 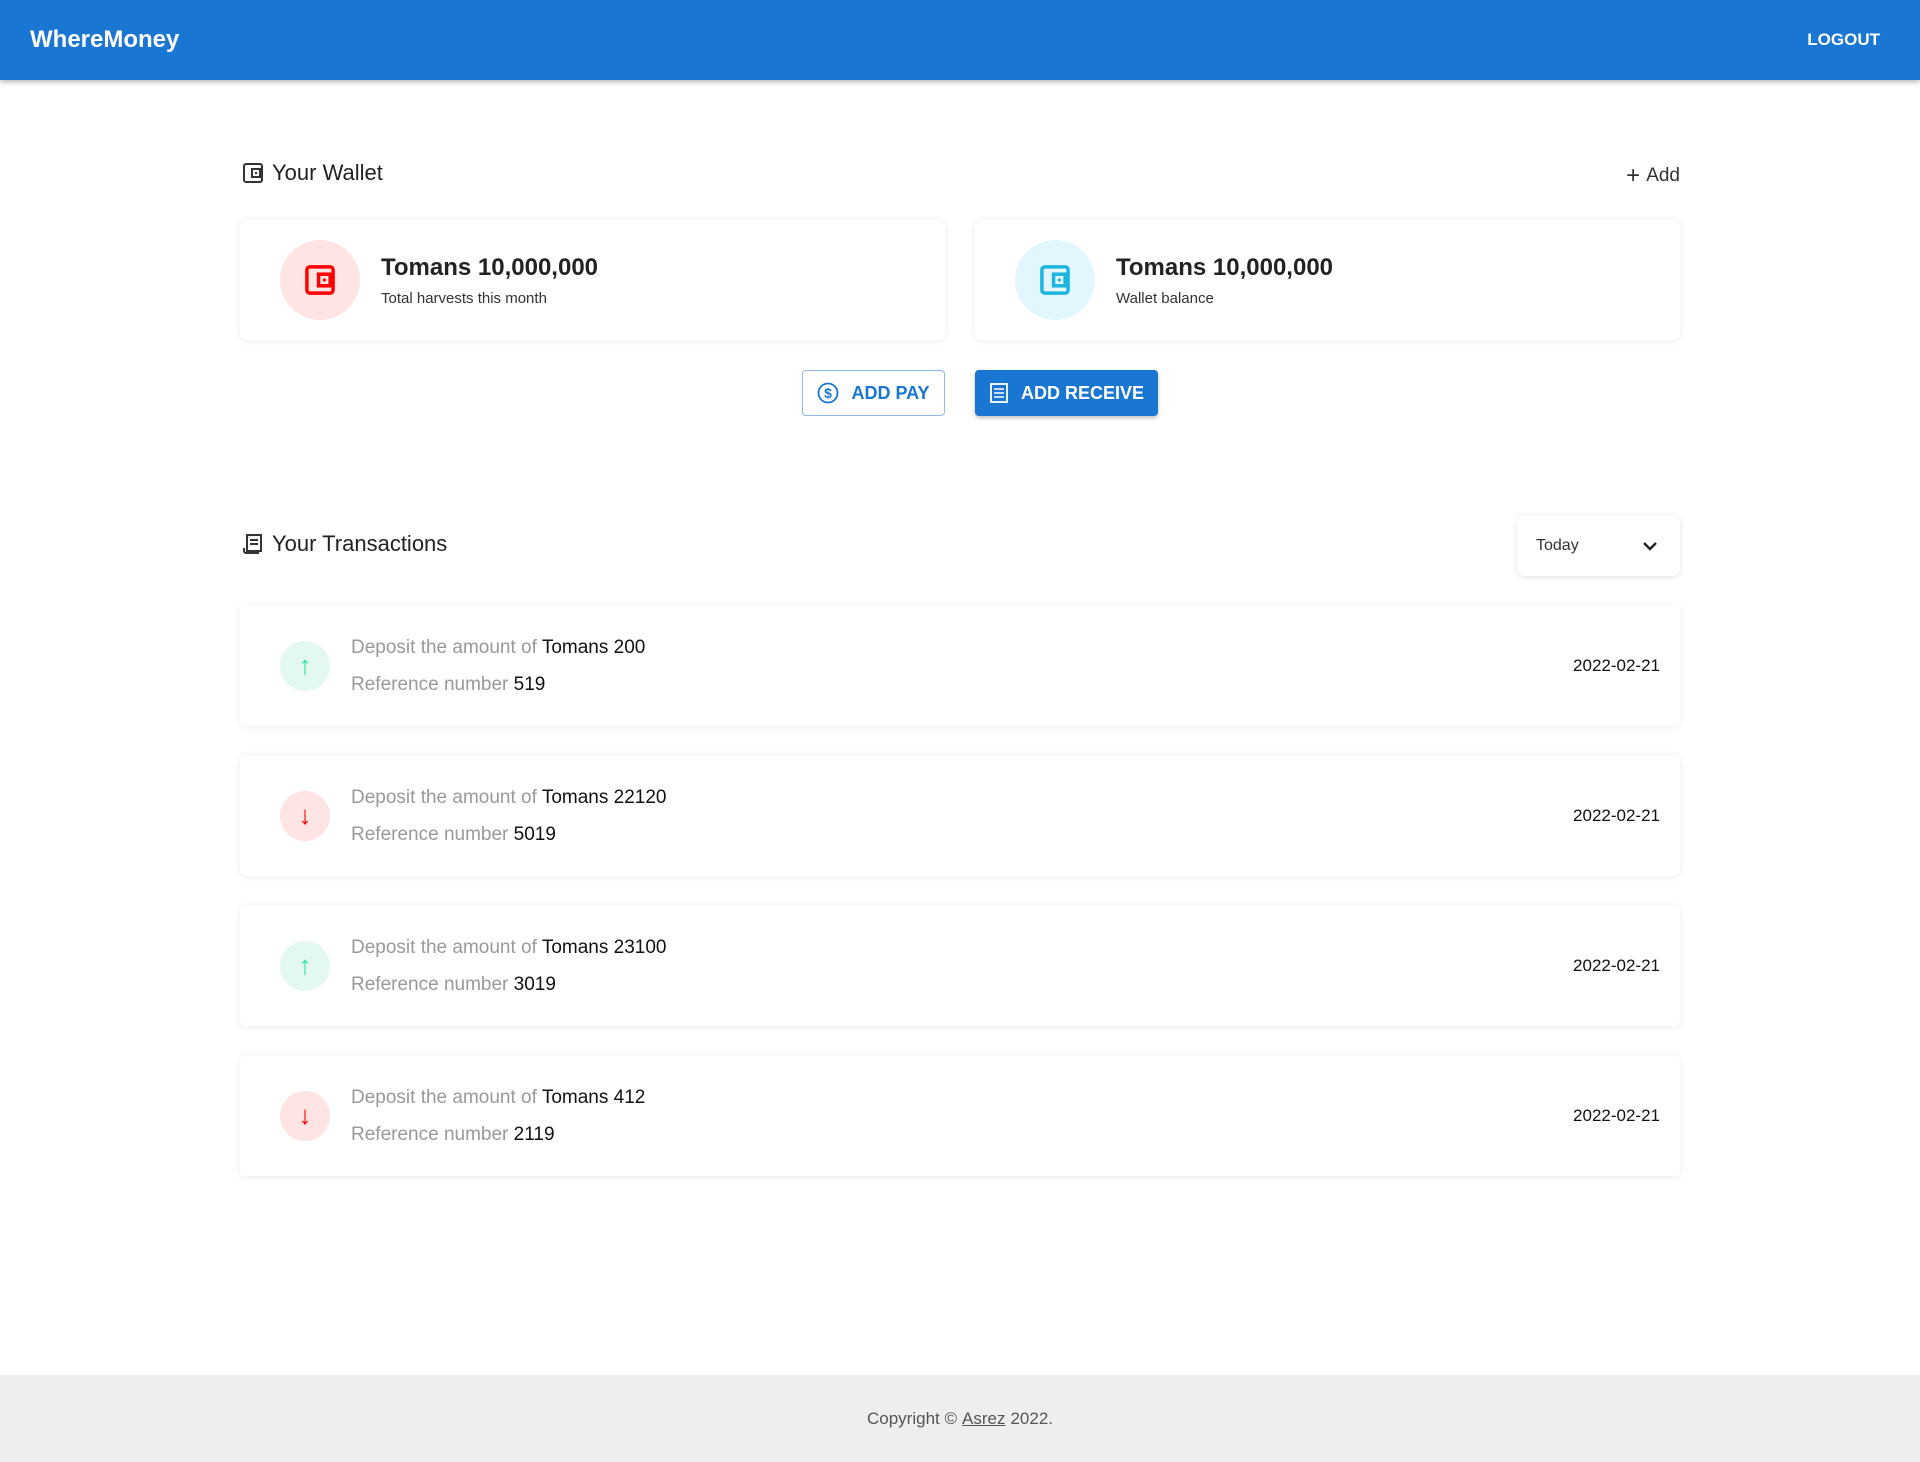 I want to click on transaction-ref-line: Reference number 519, so click(x=498, y=684).